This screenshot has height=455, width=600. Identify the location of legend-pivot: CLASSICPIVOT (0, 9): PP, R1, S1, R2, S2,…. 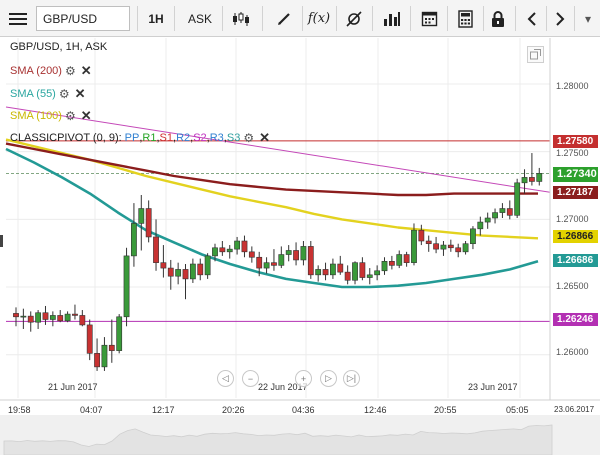
(140, 137).